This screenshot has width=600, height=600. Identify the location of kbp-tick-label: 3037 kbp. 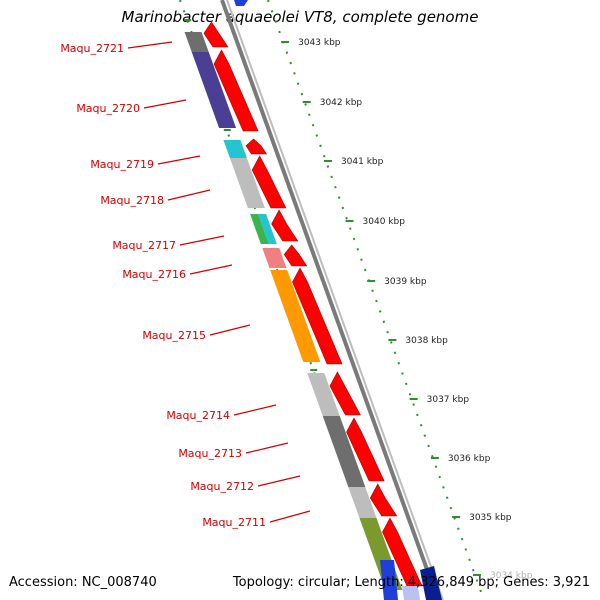
(448, 400).